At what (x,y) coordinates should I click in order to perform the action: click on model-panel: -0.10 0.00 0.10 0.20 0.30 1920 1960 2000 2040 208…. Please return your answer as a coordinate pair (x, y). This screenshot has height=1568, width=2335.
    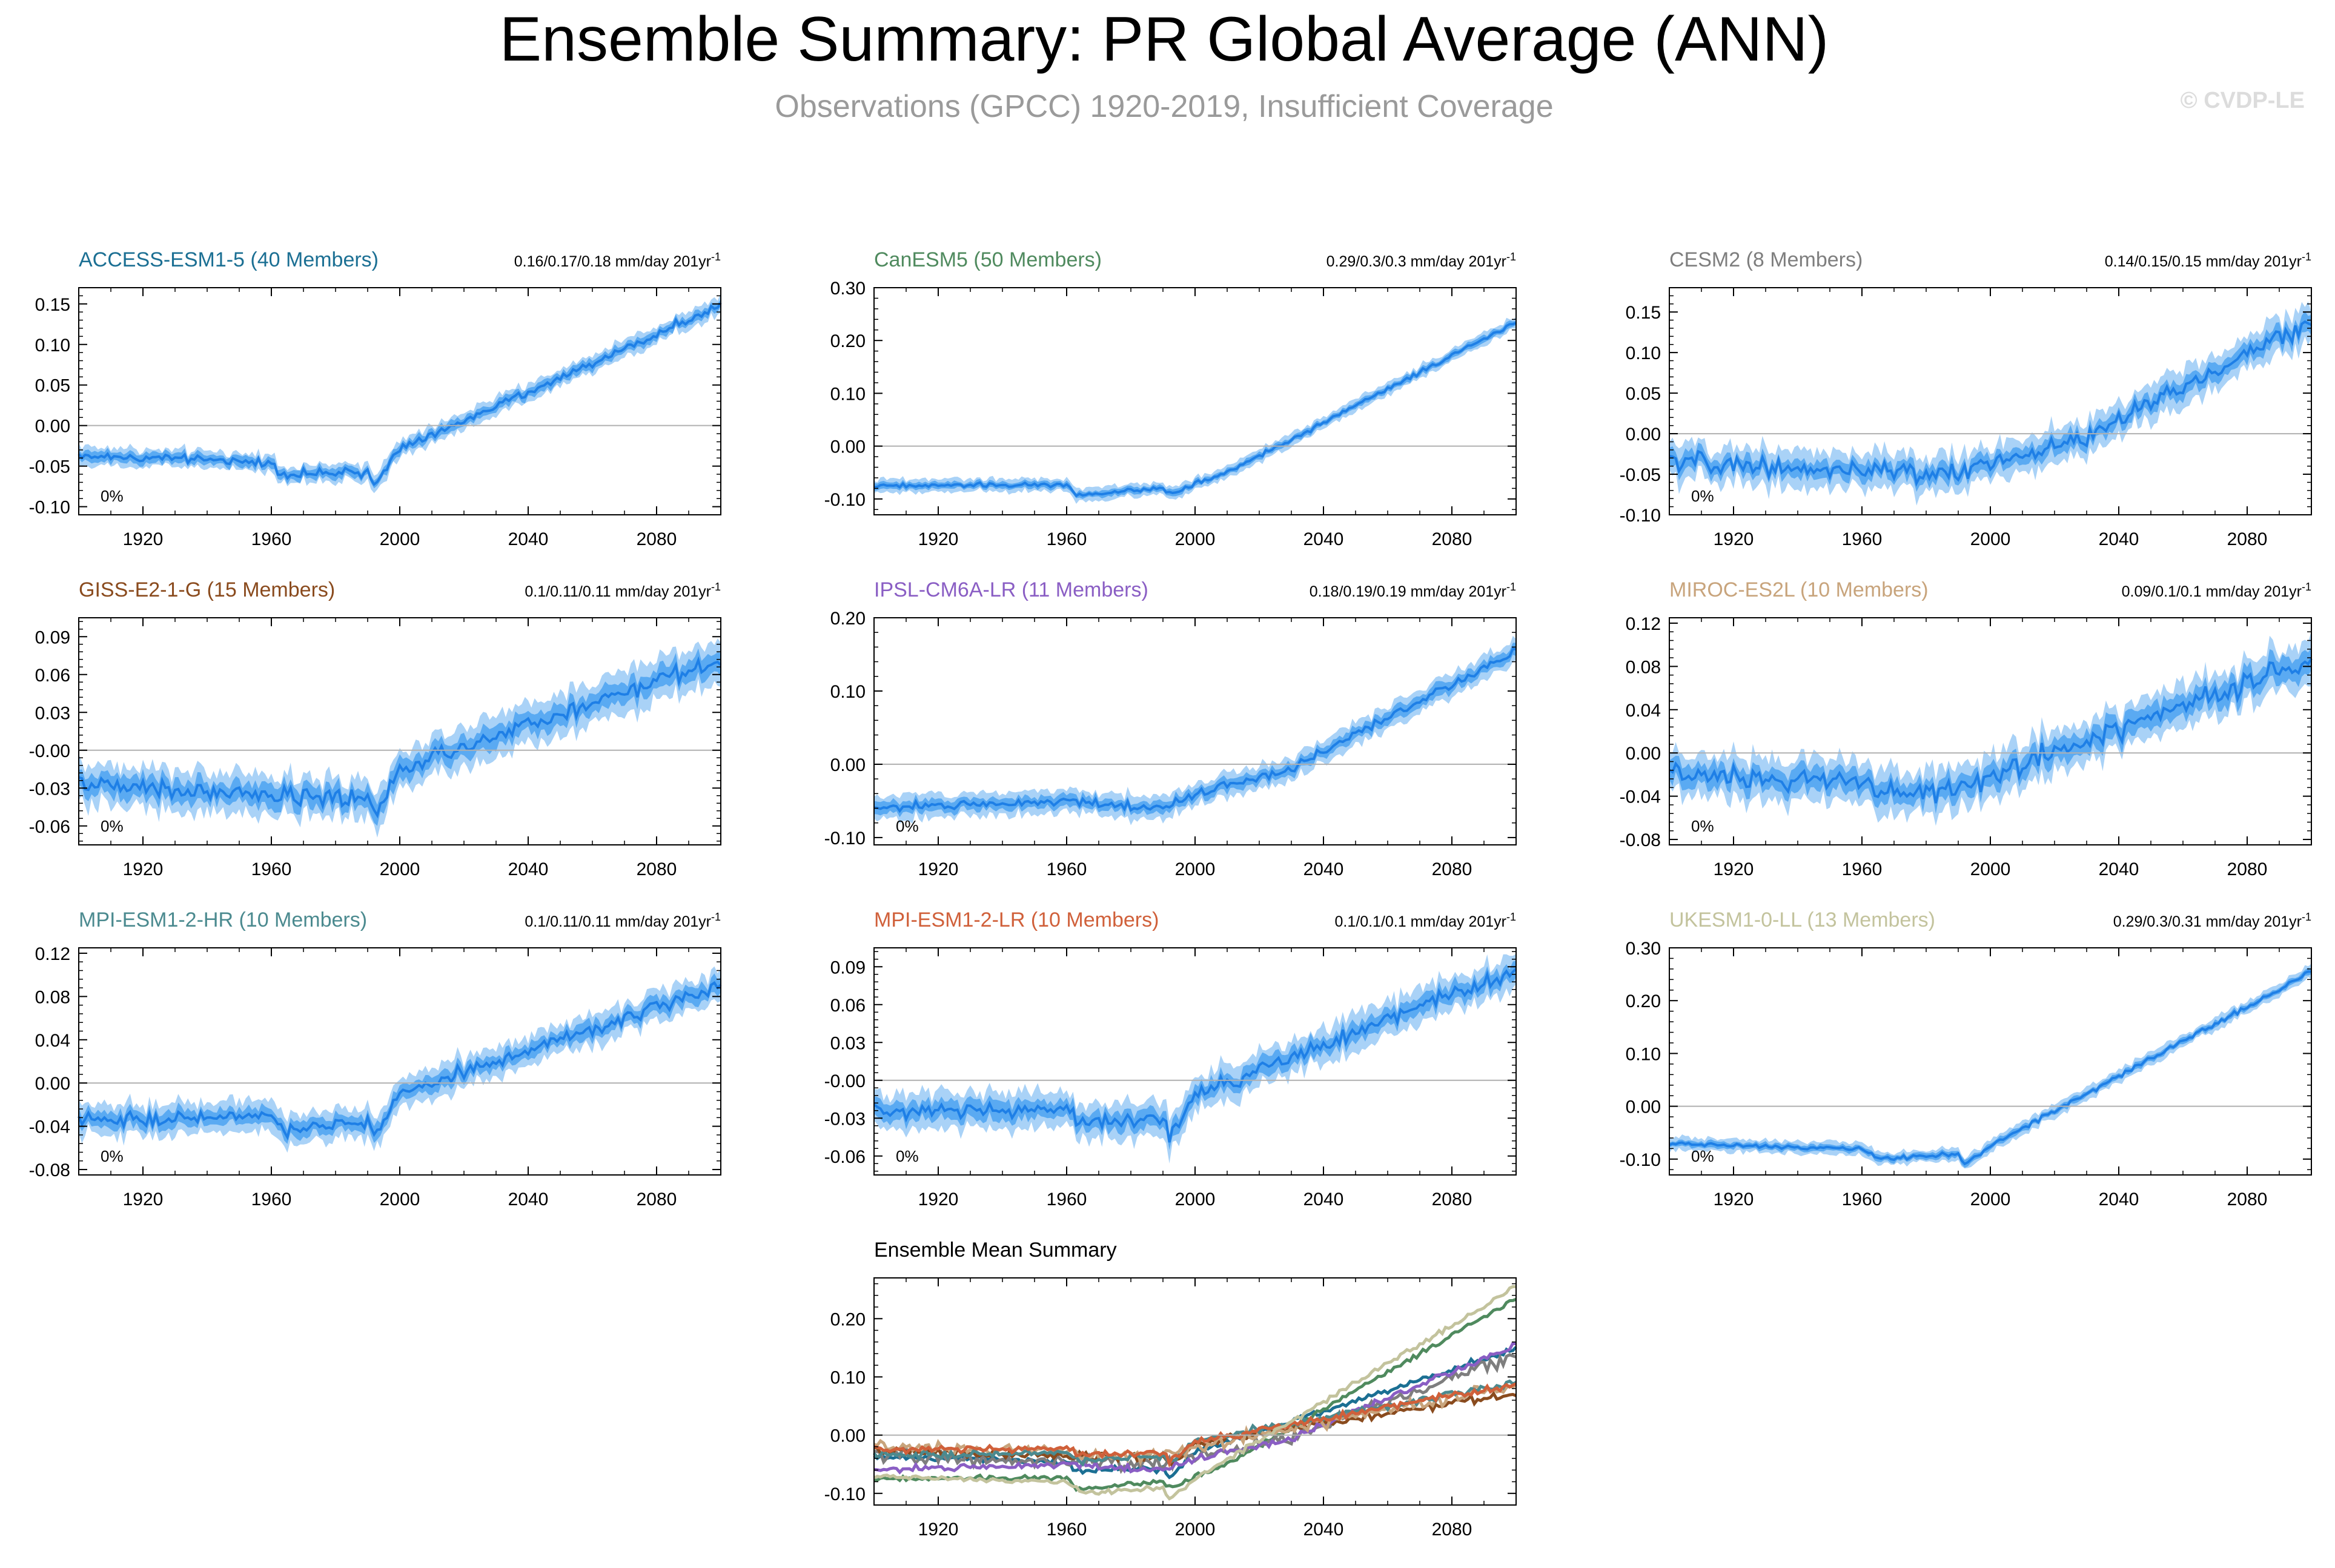
    Looking at the image, I should click on (1170, 398).